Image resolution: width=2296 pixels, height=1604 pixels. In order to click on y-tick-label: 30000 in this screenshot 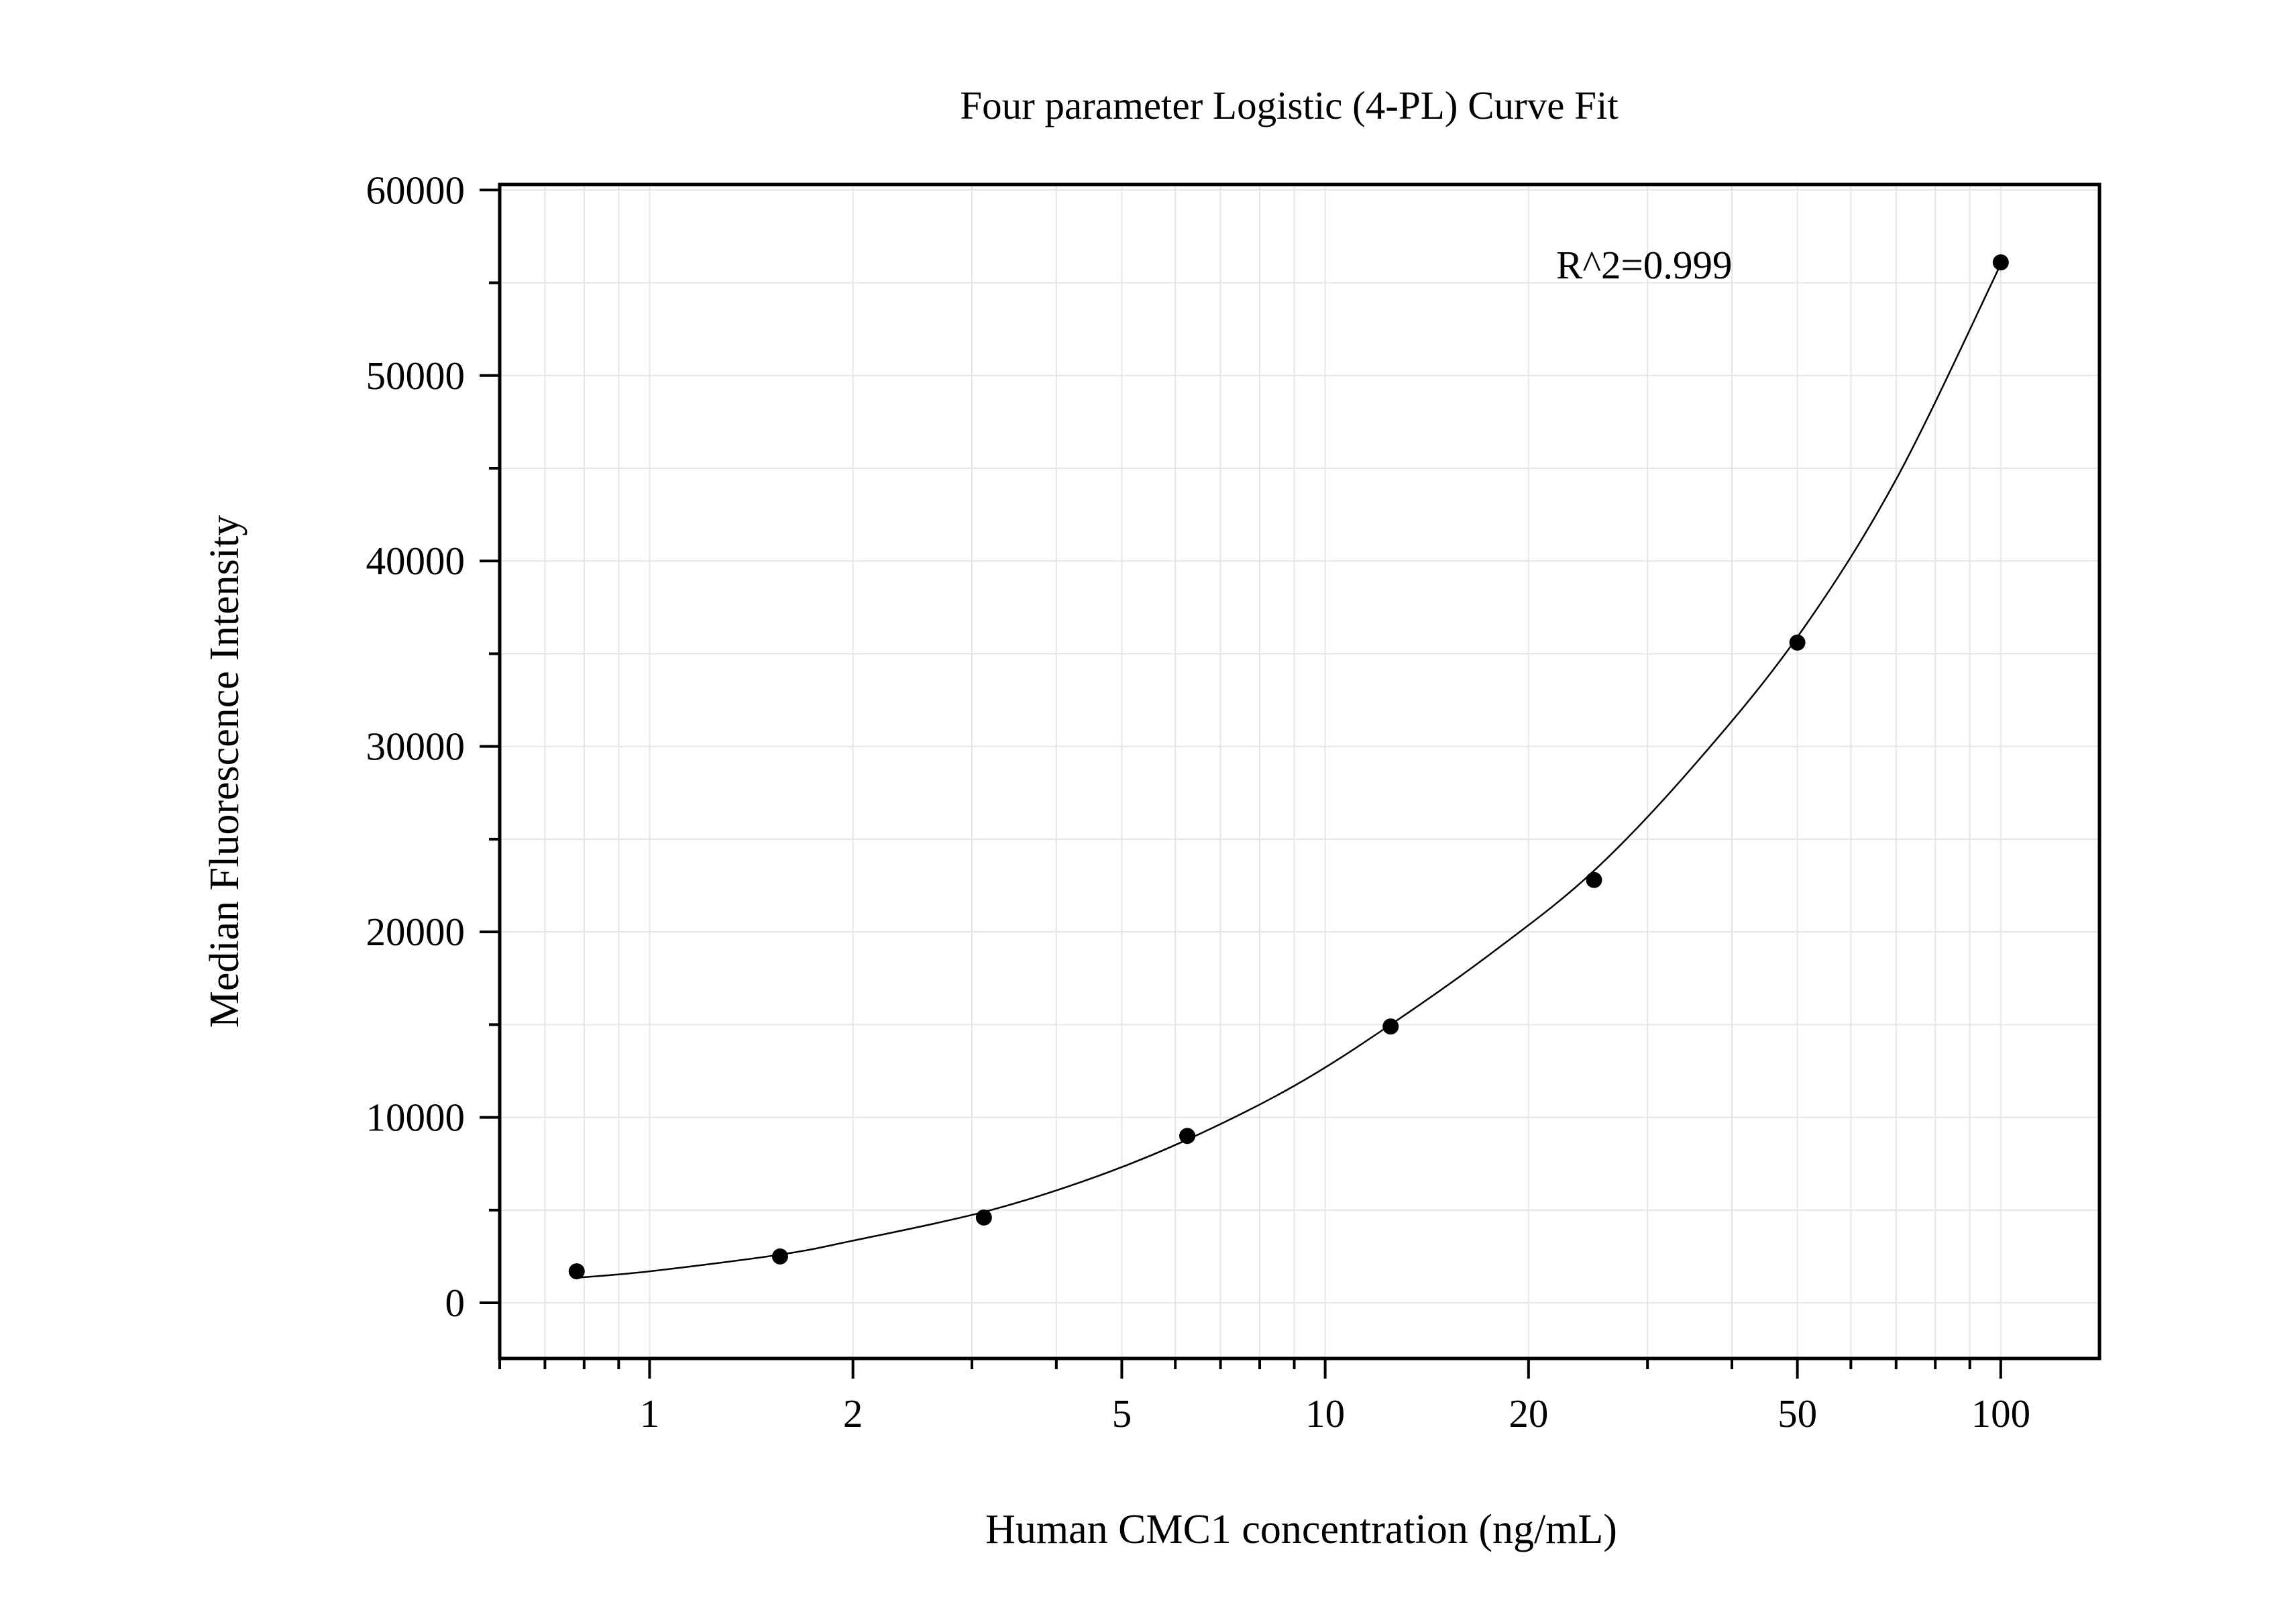, I will do `click(416, 747)`.